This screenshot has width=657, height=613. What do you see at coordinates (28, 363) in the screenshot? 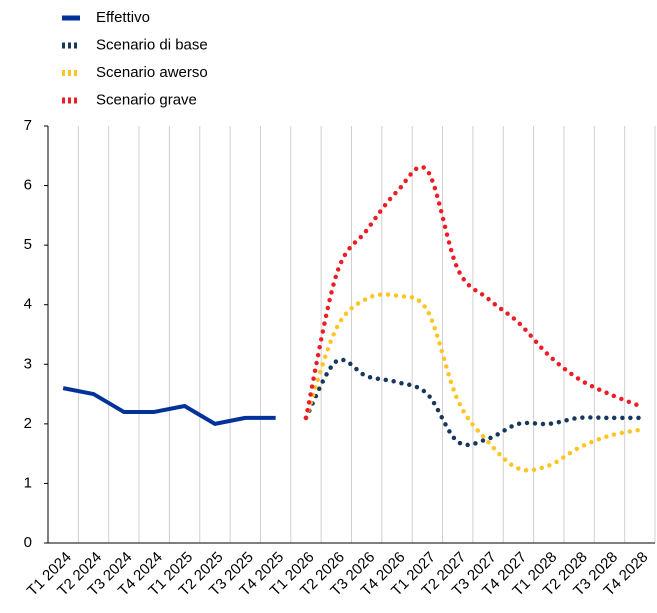
I see `y-tick-label: 3` at bounding box center [28, 363].